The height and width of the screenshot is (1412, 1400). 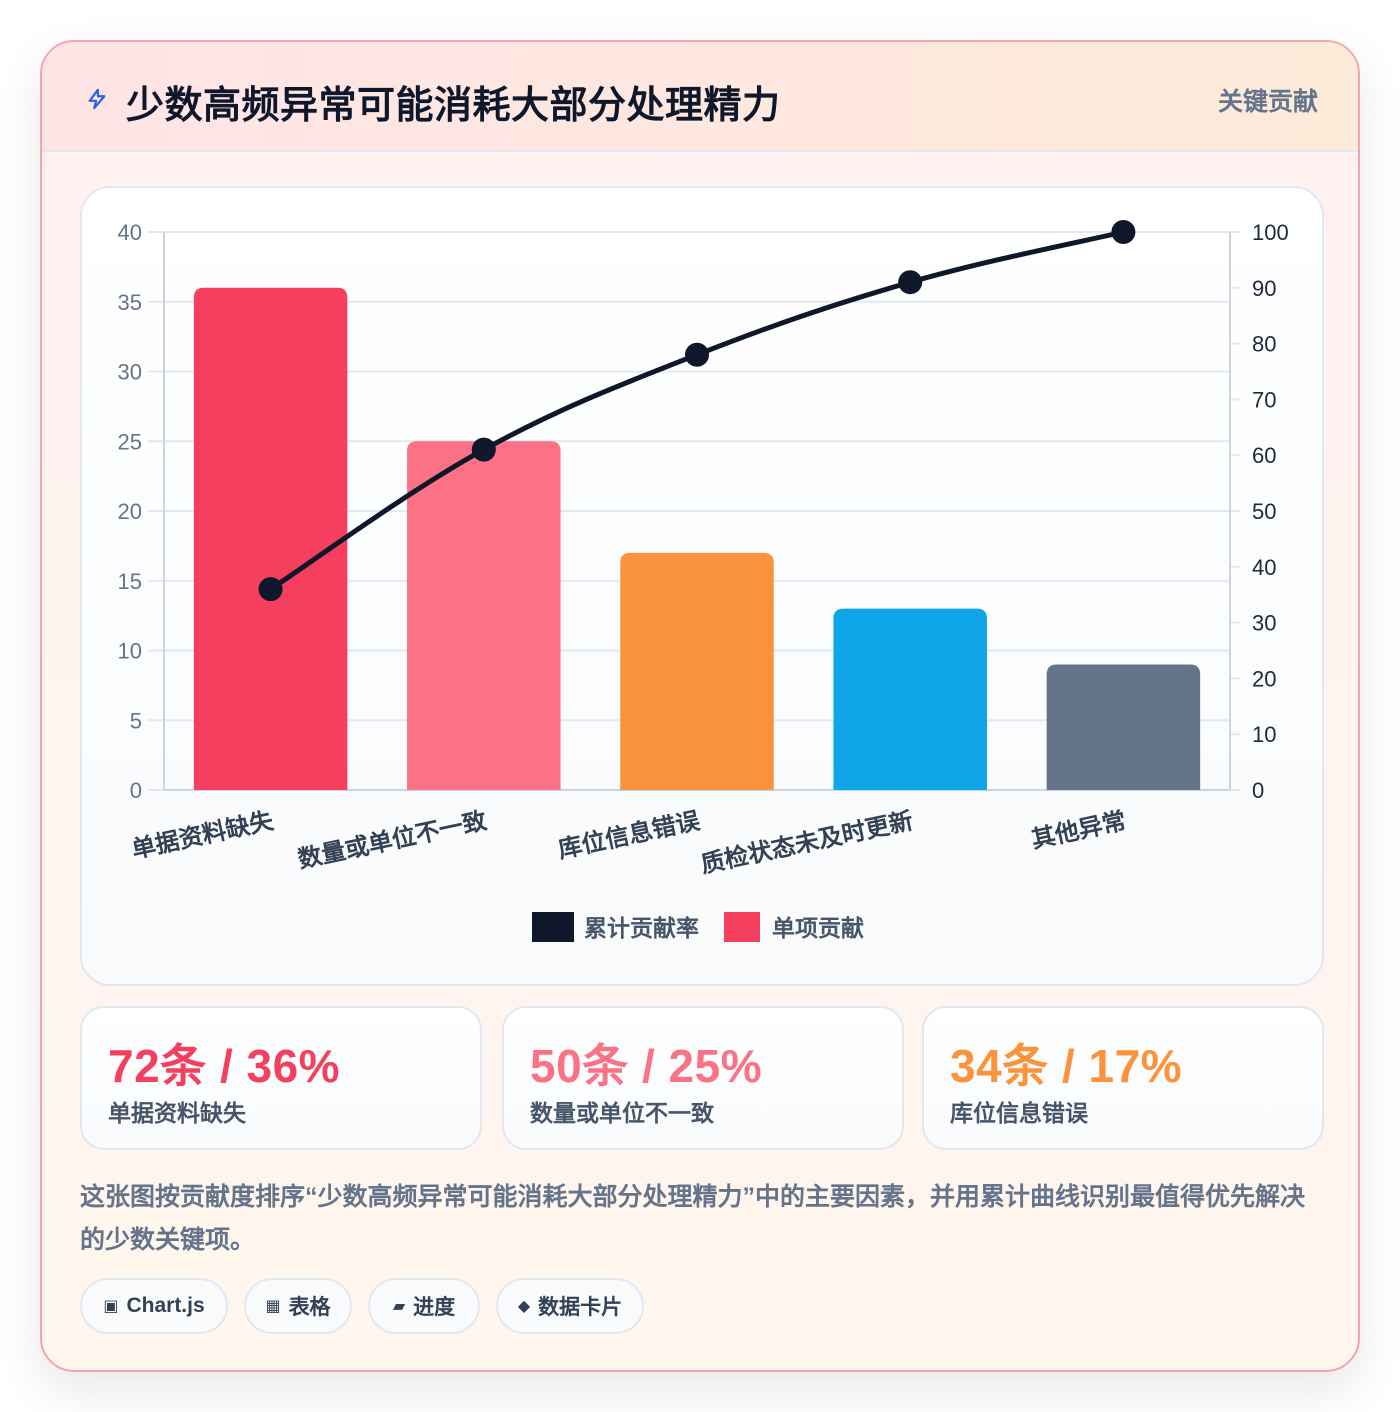 I want to click on y-right-tick-label: 100, so click(x=1270, y=232).